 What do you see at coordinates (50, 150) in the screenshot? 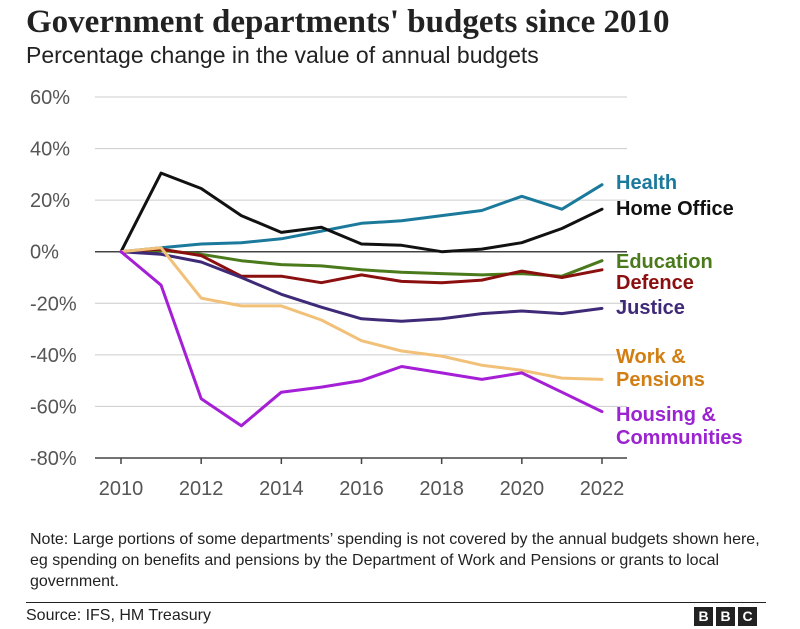
I see `y-tick-label: 40%` at bounding box center [50, 150].